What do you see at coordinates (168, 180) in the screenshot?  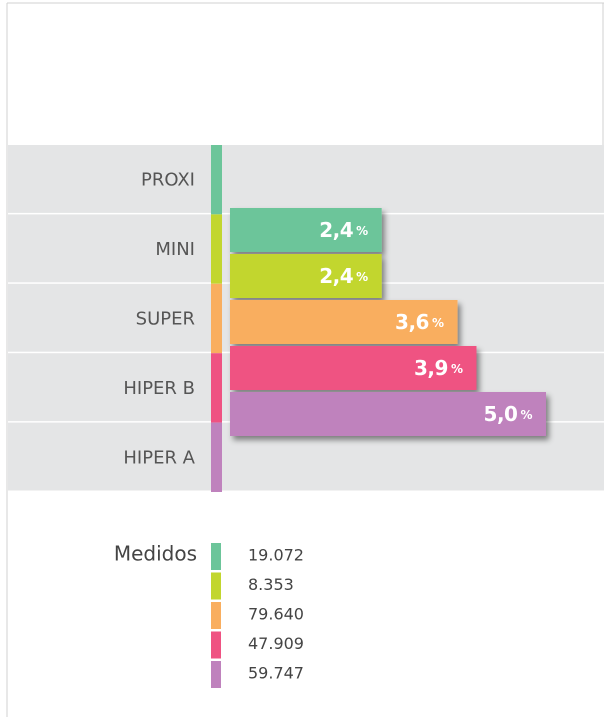 I see `category-label: PROXI` at bounding box center [168, 180].